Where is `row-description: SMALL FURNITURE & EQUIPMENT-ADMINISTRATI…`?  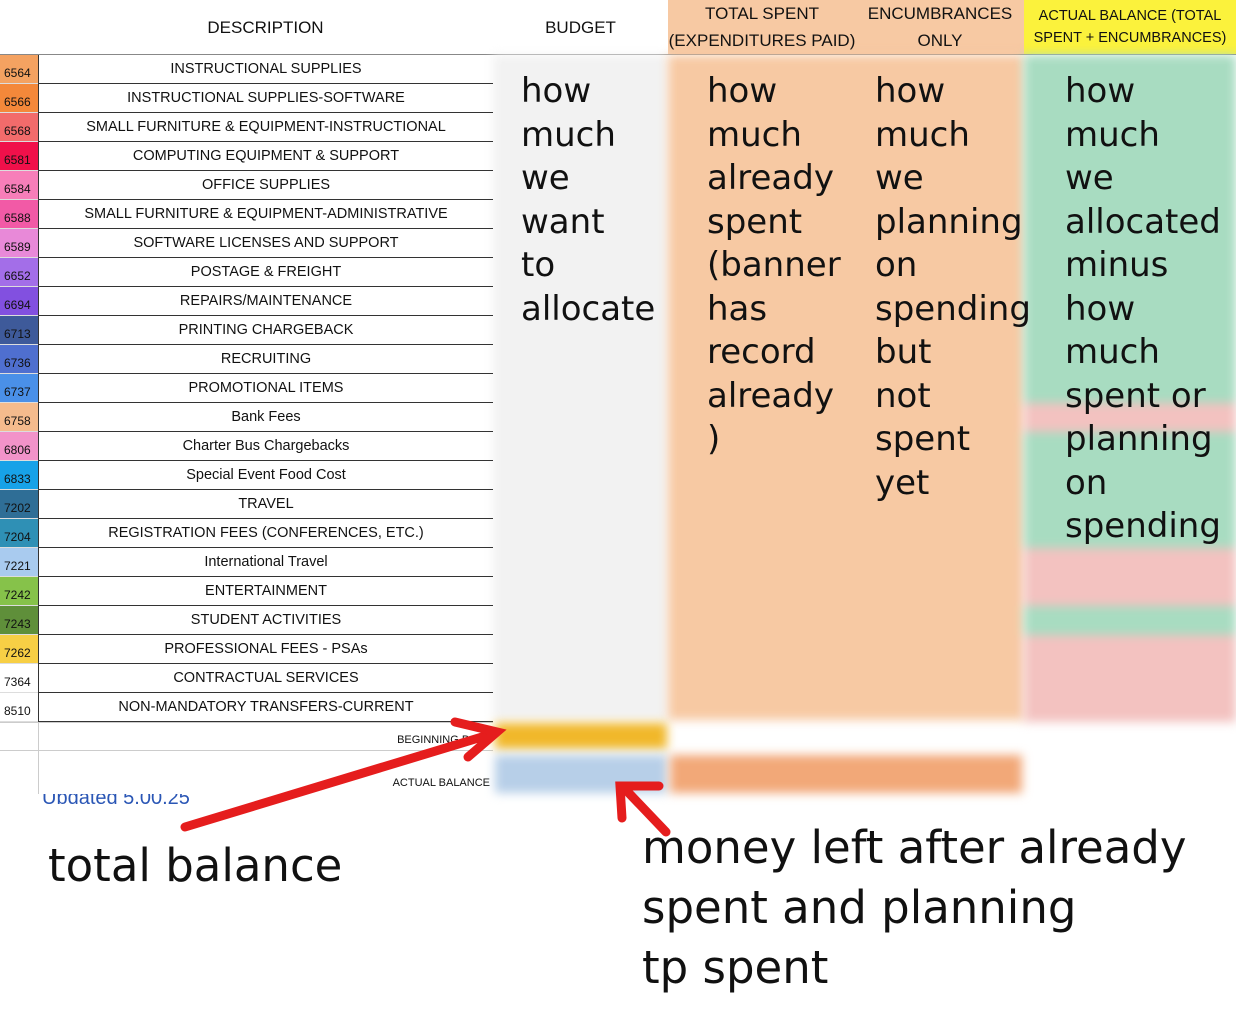
row-description: SMALL FURNITURE & EQUIPMENT-ADMINISTRATI… is located at coordinates (265, 214).